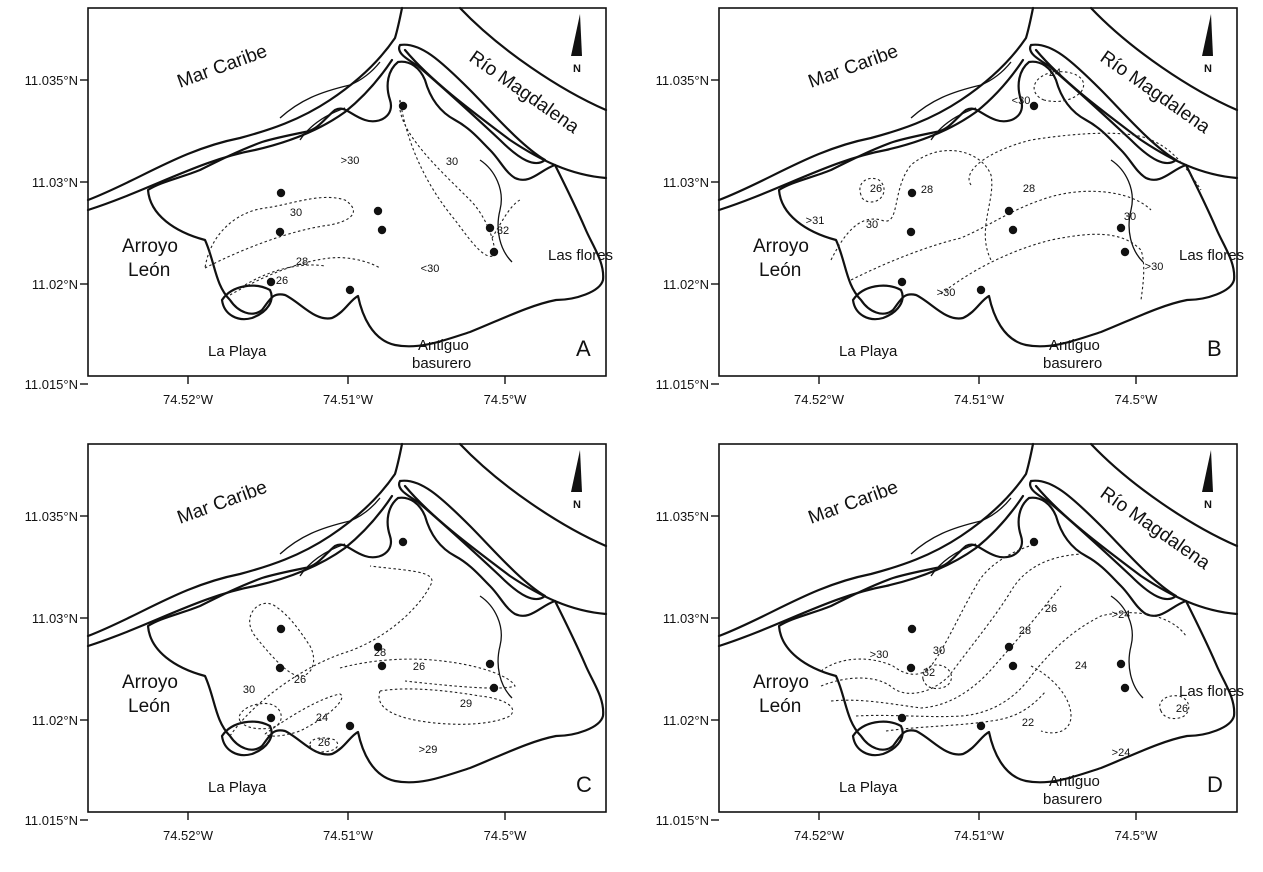  I want to click on sea-label: Mar Caribe, so click(853, 67).